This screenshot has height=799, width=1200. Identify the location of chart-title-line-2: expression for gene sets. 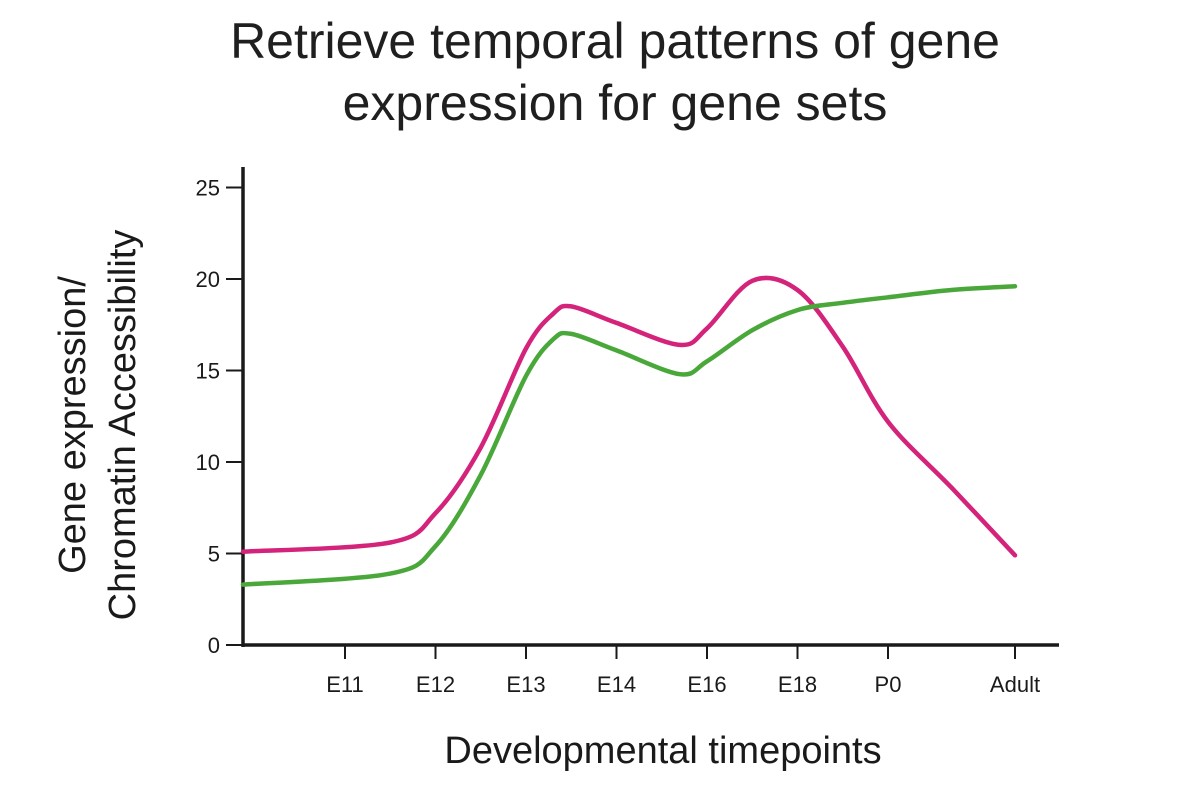
(615, 103).